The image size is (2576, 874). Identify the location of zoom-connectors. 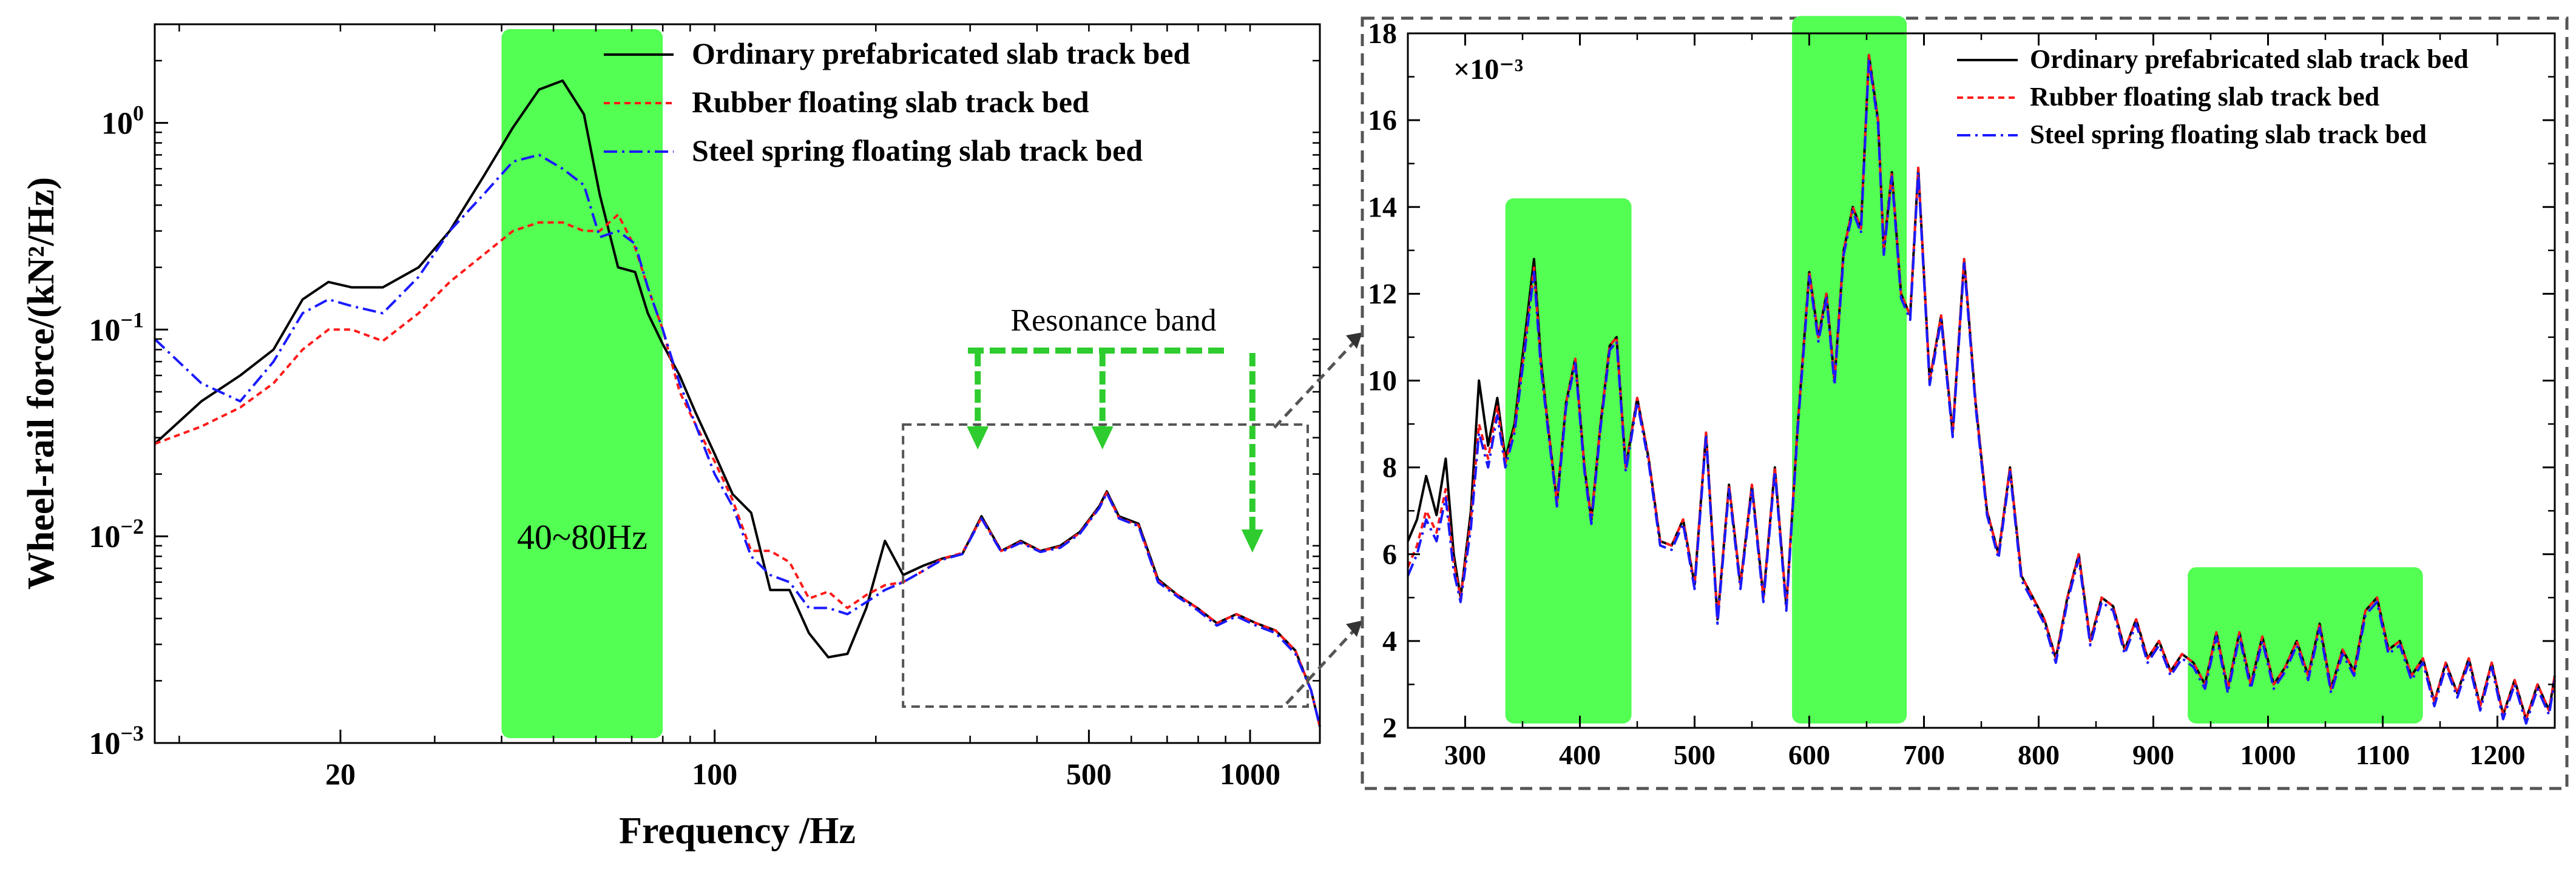
(1317, 518).